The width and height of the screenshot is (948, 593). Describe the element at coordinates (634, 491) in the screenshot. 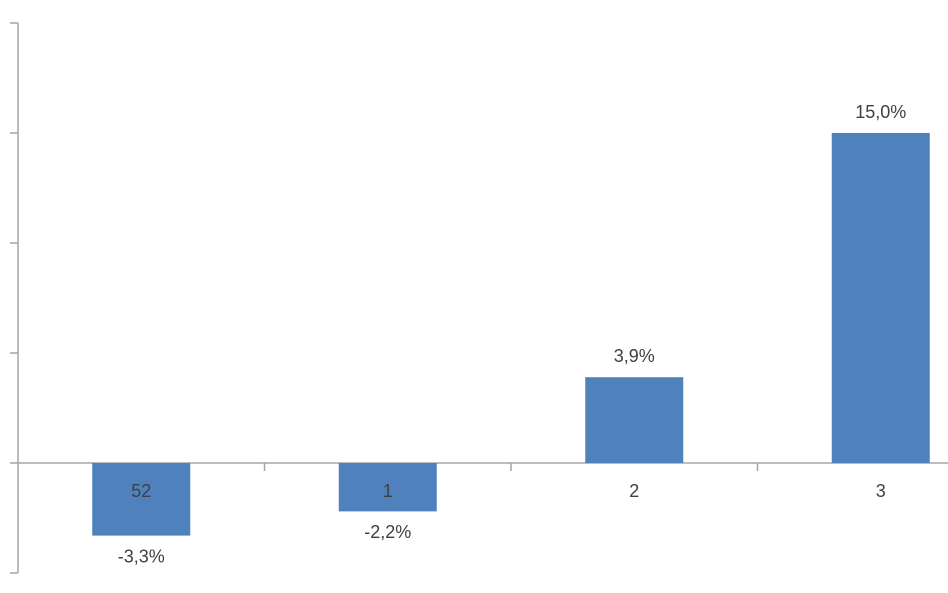

I see `x-tick-label: 2` at that location.